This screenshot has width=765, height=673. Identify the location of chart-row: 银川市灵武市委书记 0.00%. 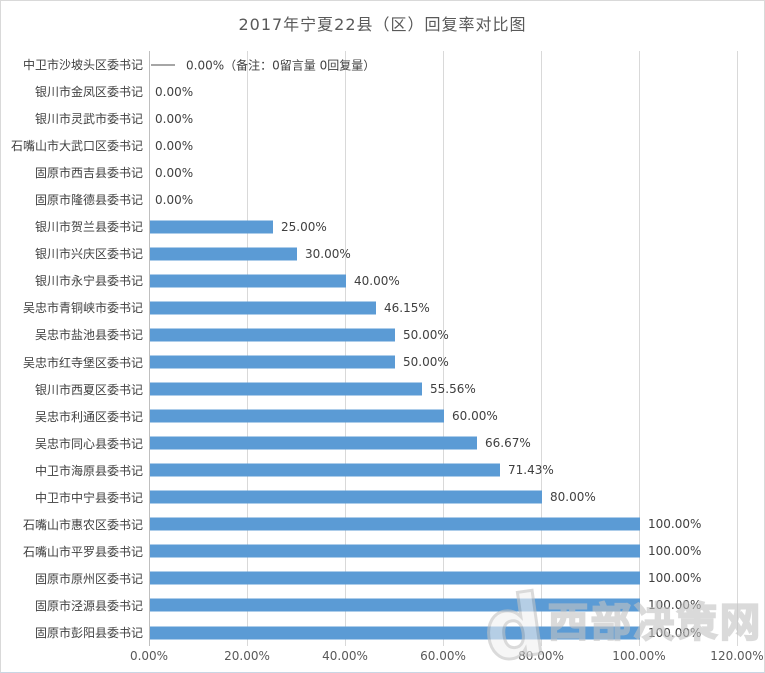
(382, 118).